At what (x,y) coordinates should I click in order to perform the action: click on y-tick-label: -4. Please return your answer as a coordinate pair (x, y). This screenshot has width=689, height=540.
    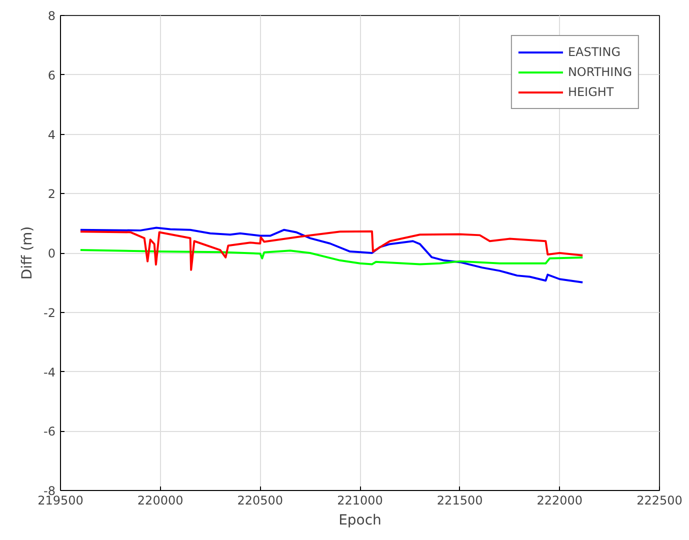
    Looking at the image, I should click on (50, 372).